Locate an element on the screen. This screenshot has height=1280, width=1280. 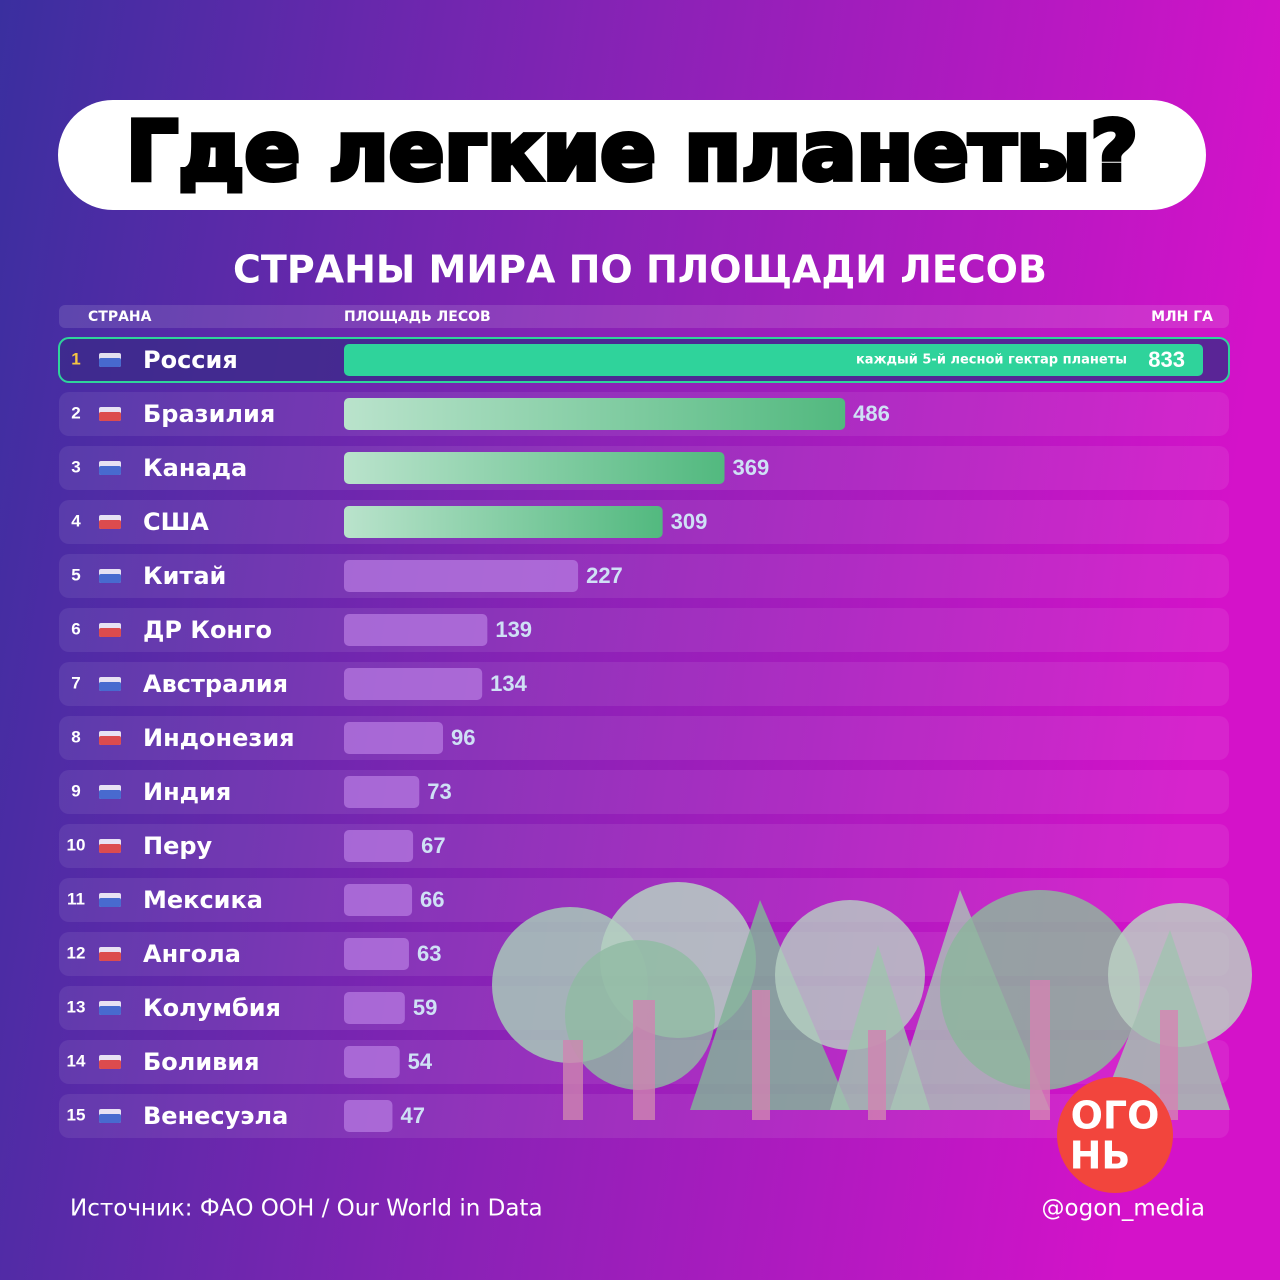
category-label: Мексика is located at coordinates (203, 900).